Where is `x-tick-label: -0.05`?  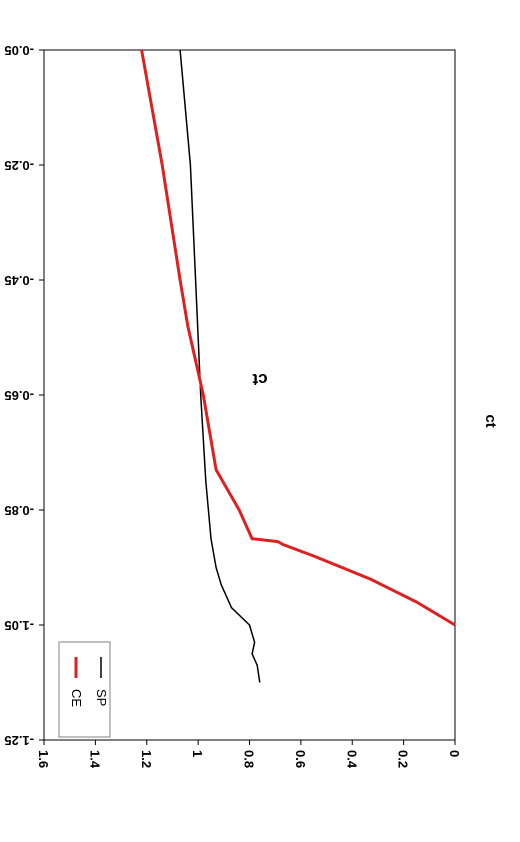 x-tick-label: -0.05 is located at coordinates (19, 50).